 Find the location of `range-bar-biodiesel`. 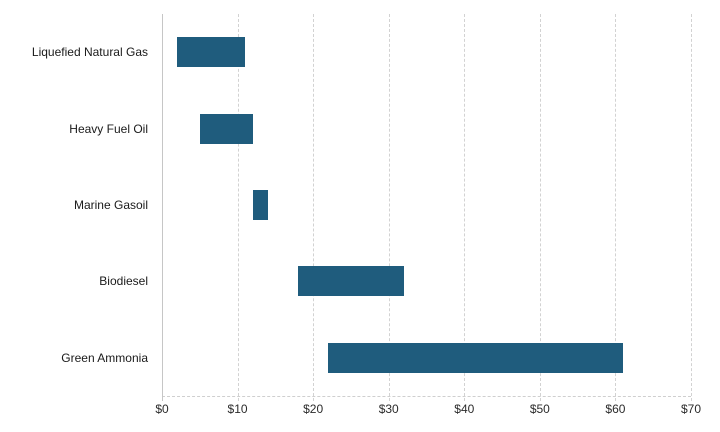

range-bar-biodiesel is located at coordinates (351, 281).